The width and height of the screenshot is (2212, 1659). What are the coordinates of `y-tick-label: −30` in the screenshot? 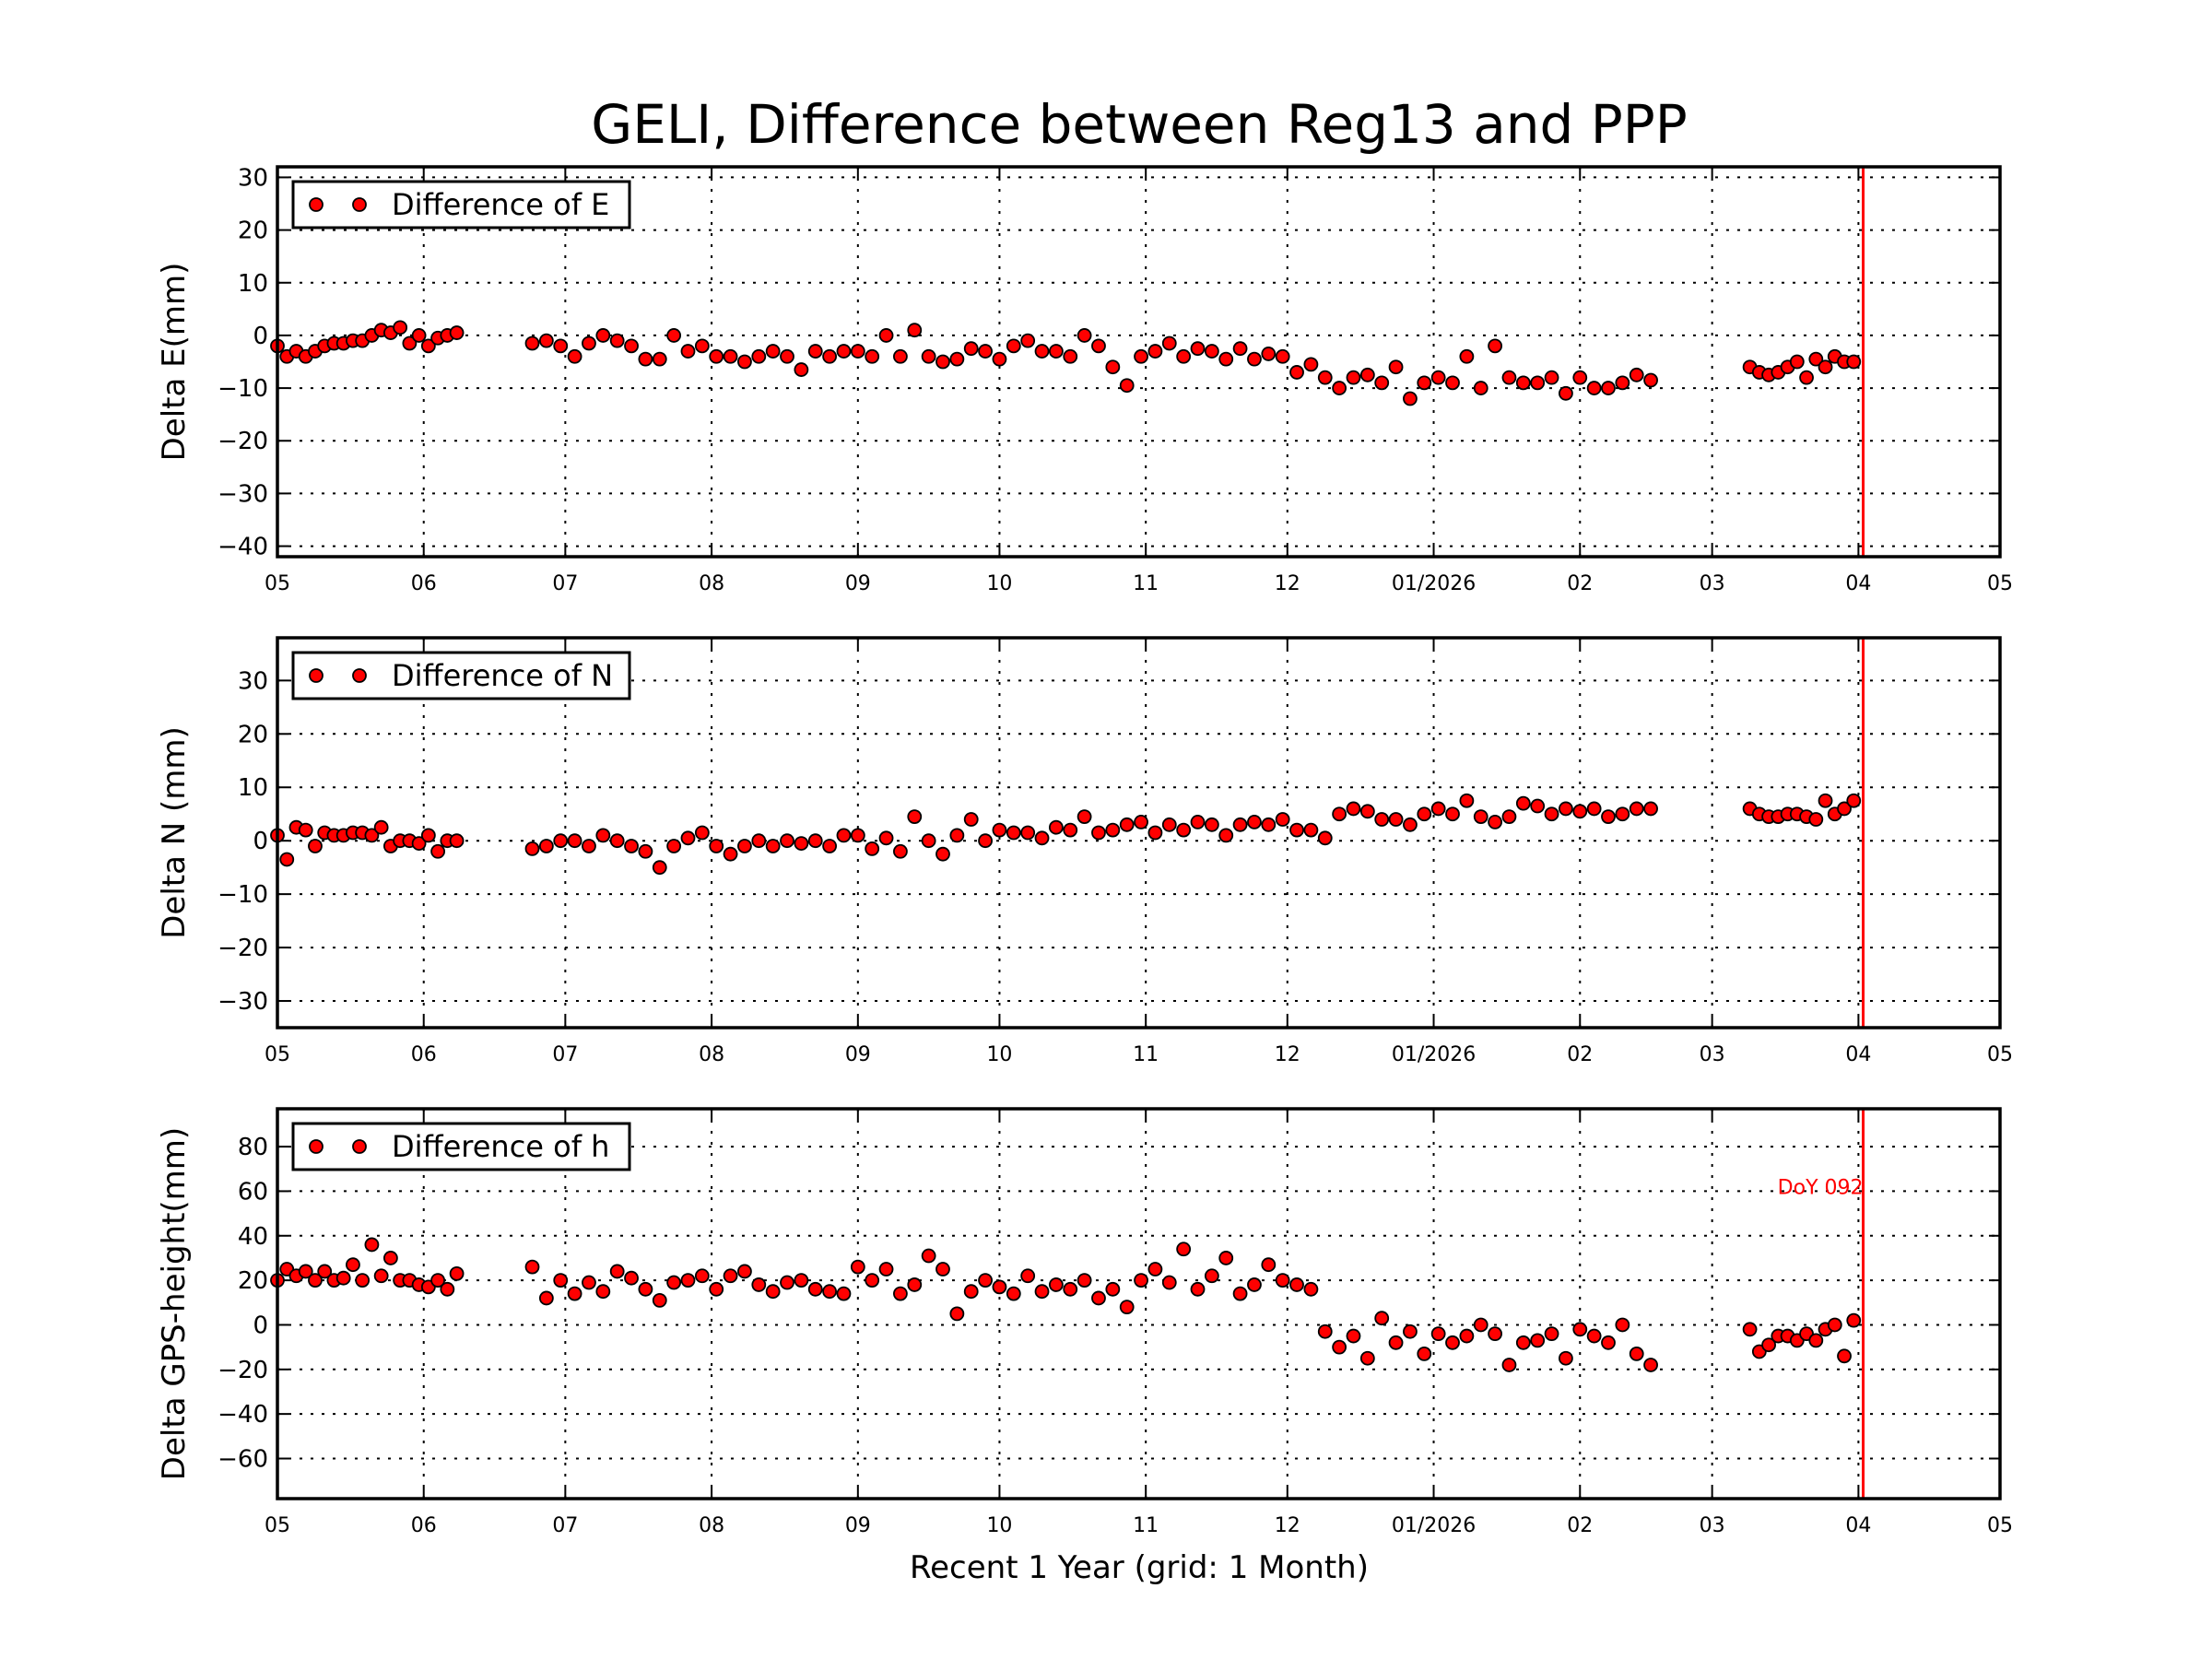 It's located at (243, 494).